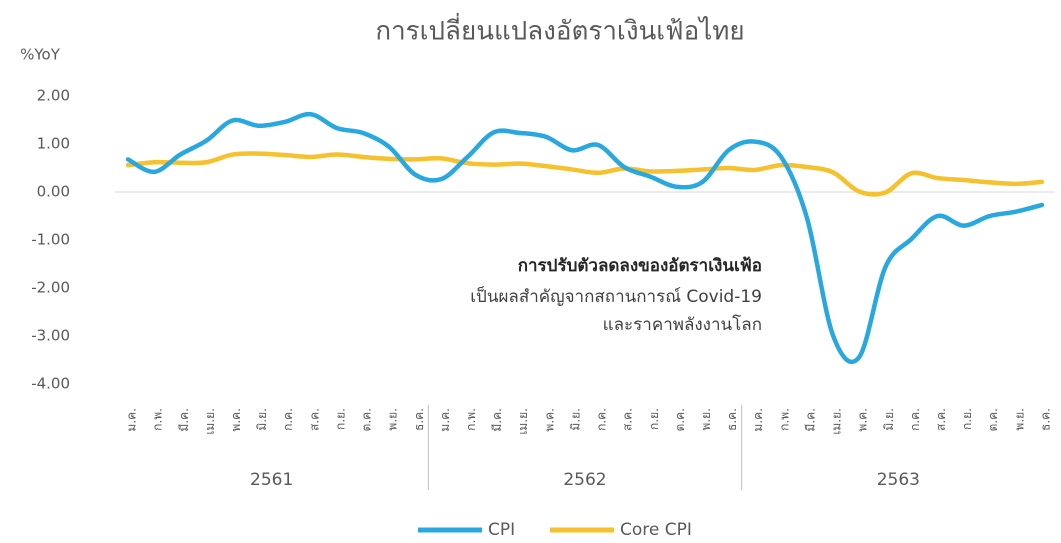  Describe the element at coordinates (53, 144) in the screenshot. I see `y-tick-label: 1.00` at that location.